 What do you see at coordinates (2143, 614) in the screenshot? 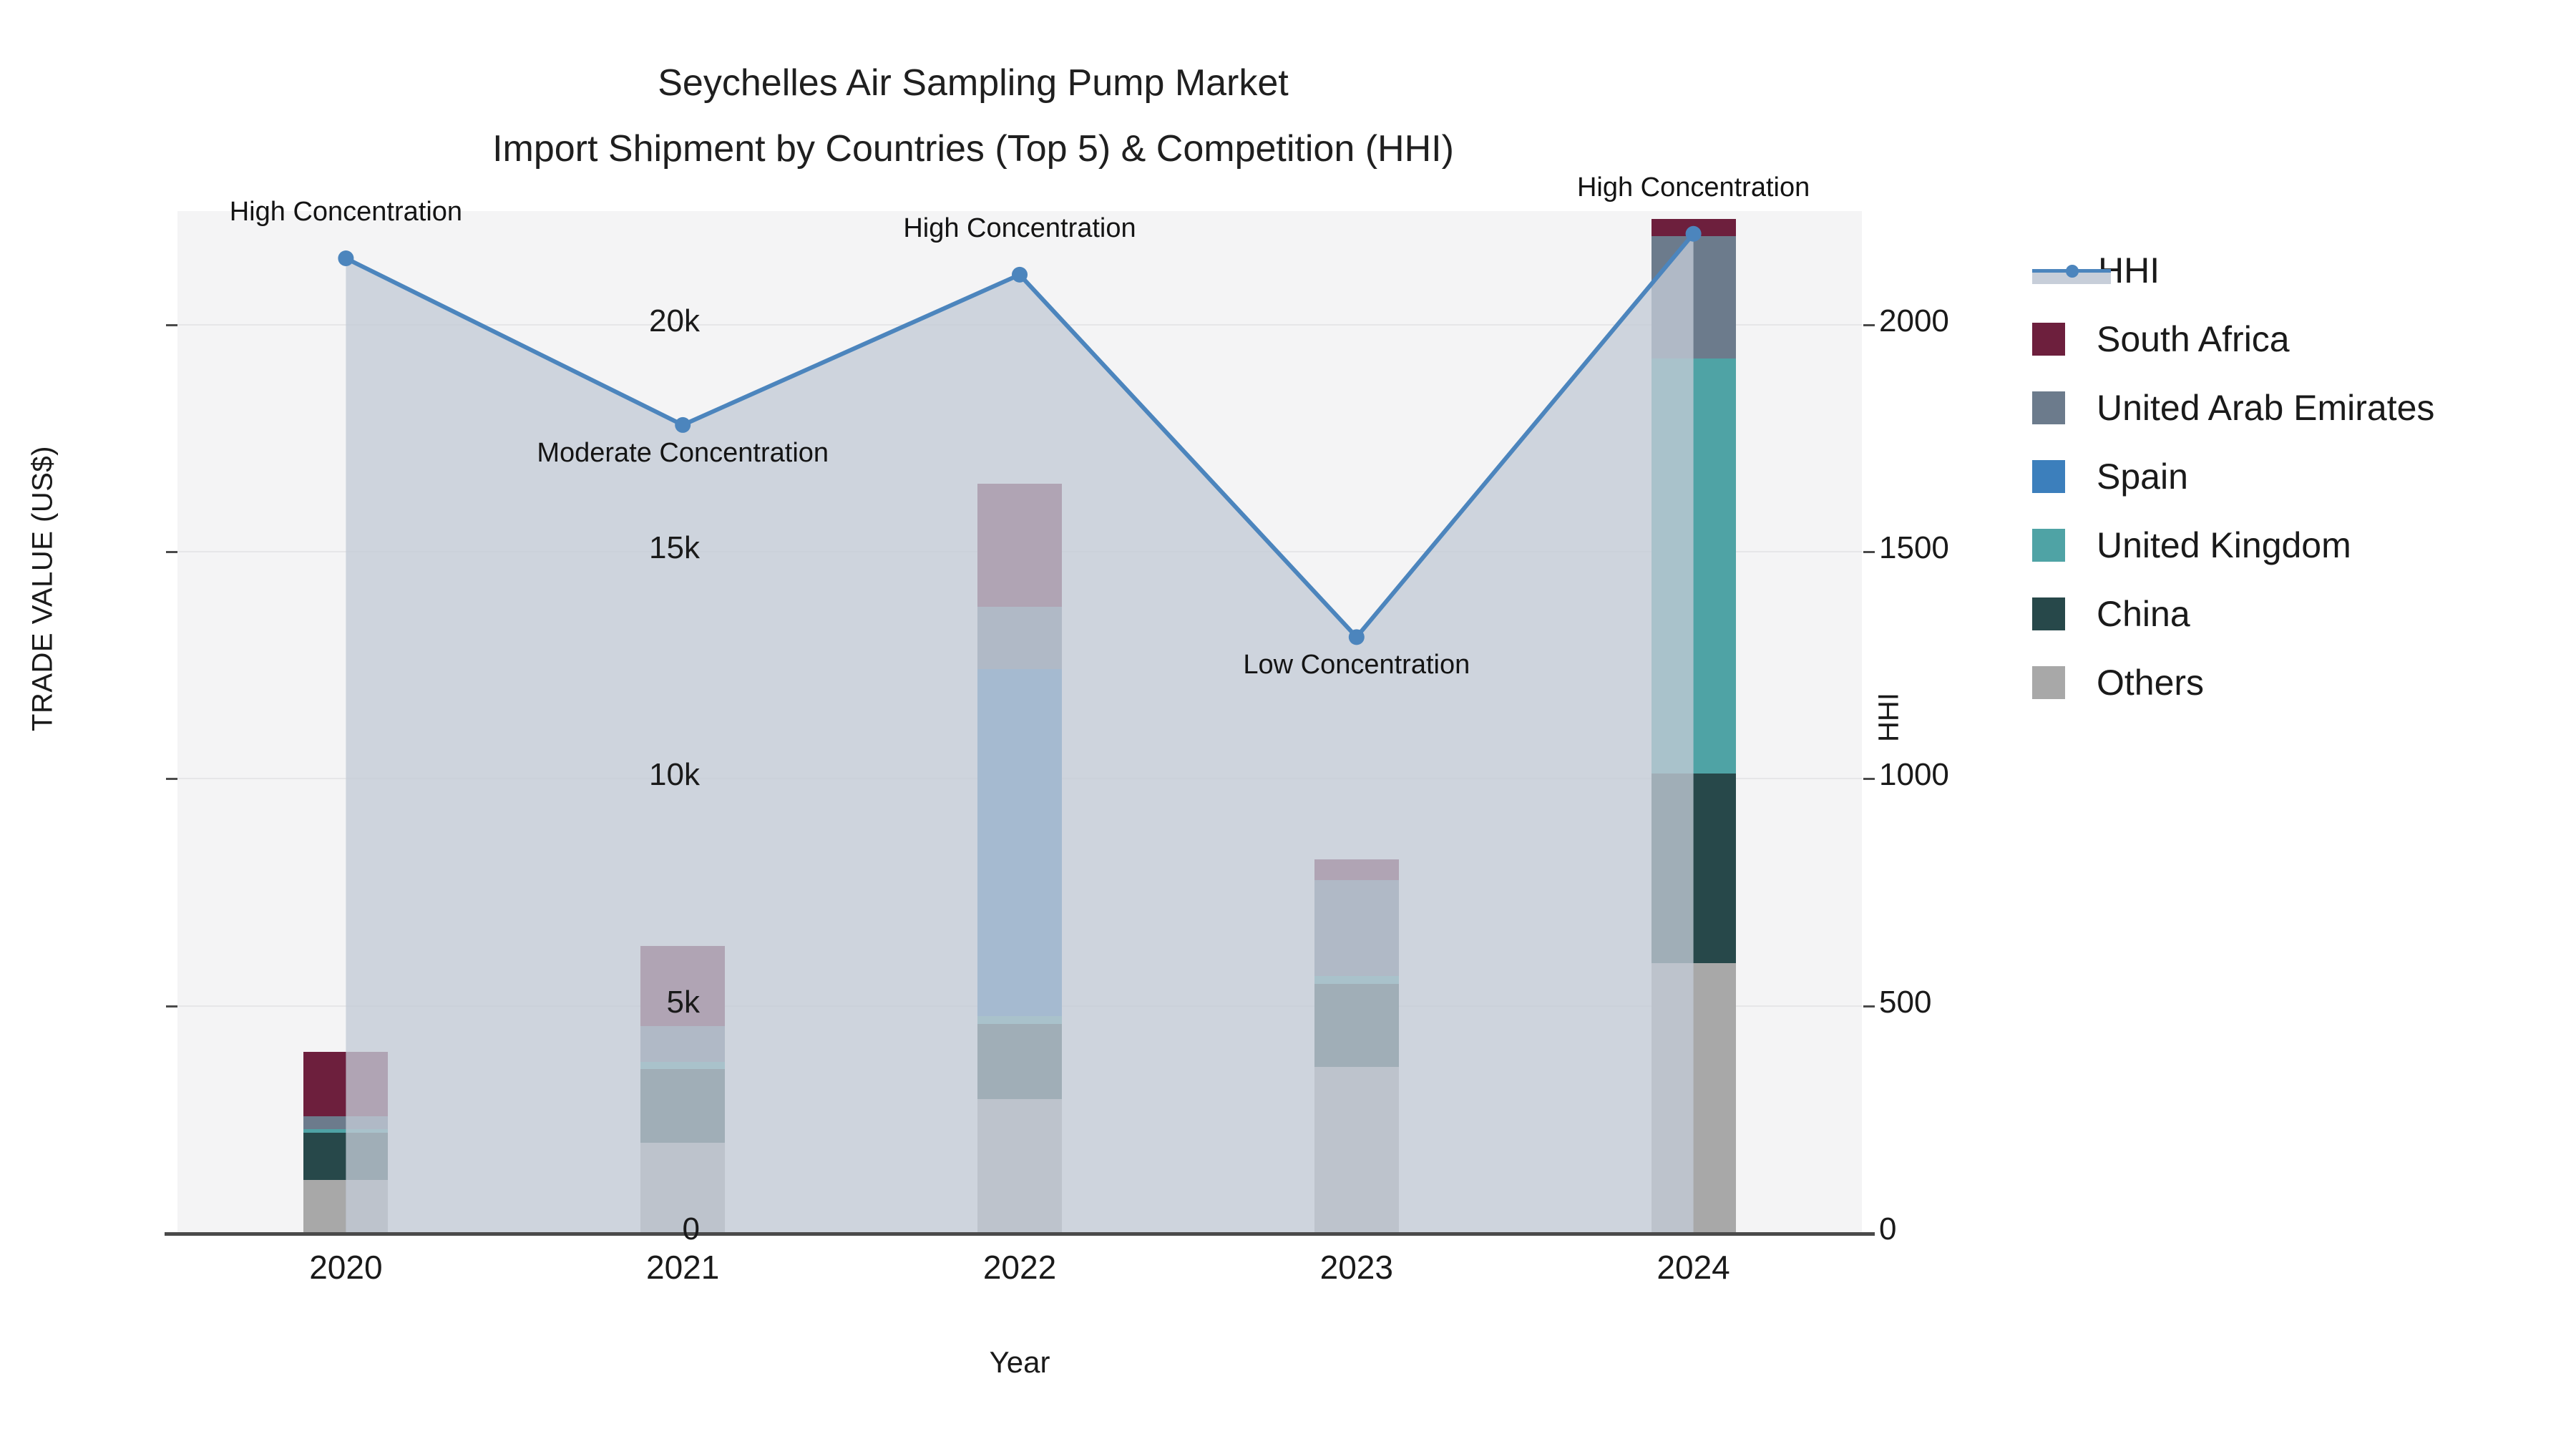
I see `legend-label: China` at bounding box center [2143, 614].